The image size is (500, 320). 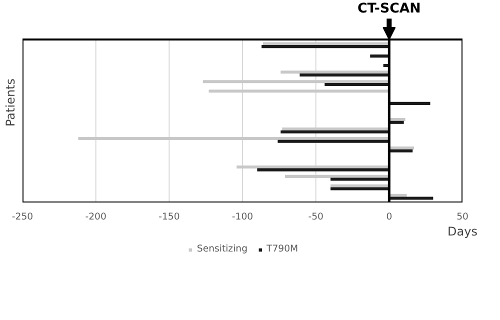 What do you see at coordinates (282, 249) in the screenshot?
I see `legend-label: T790M` at bounding box center [282, 249].